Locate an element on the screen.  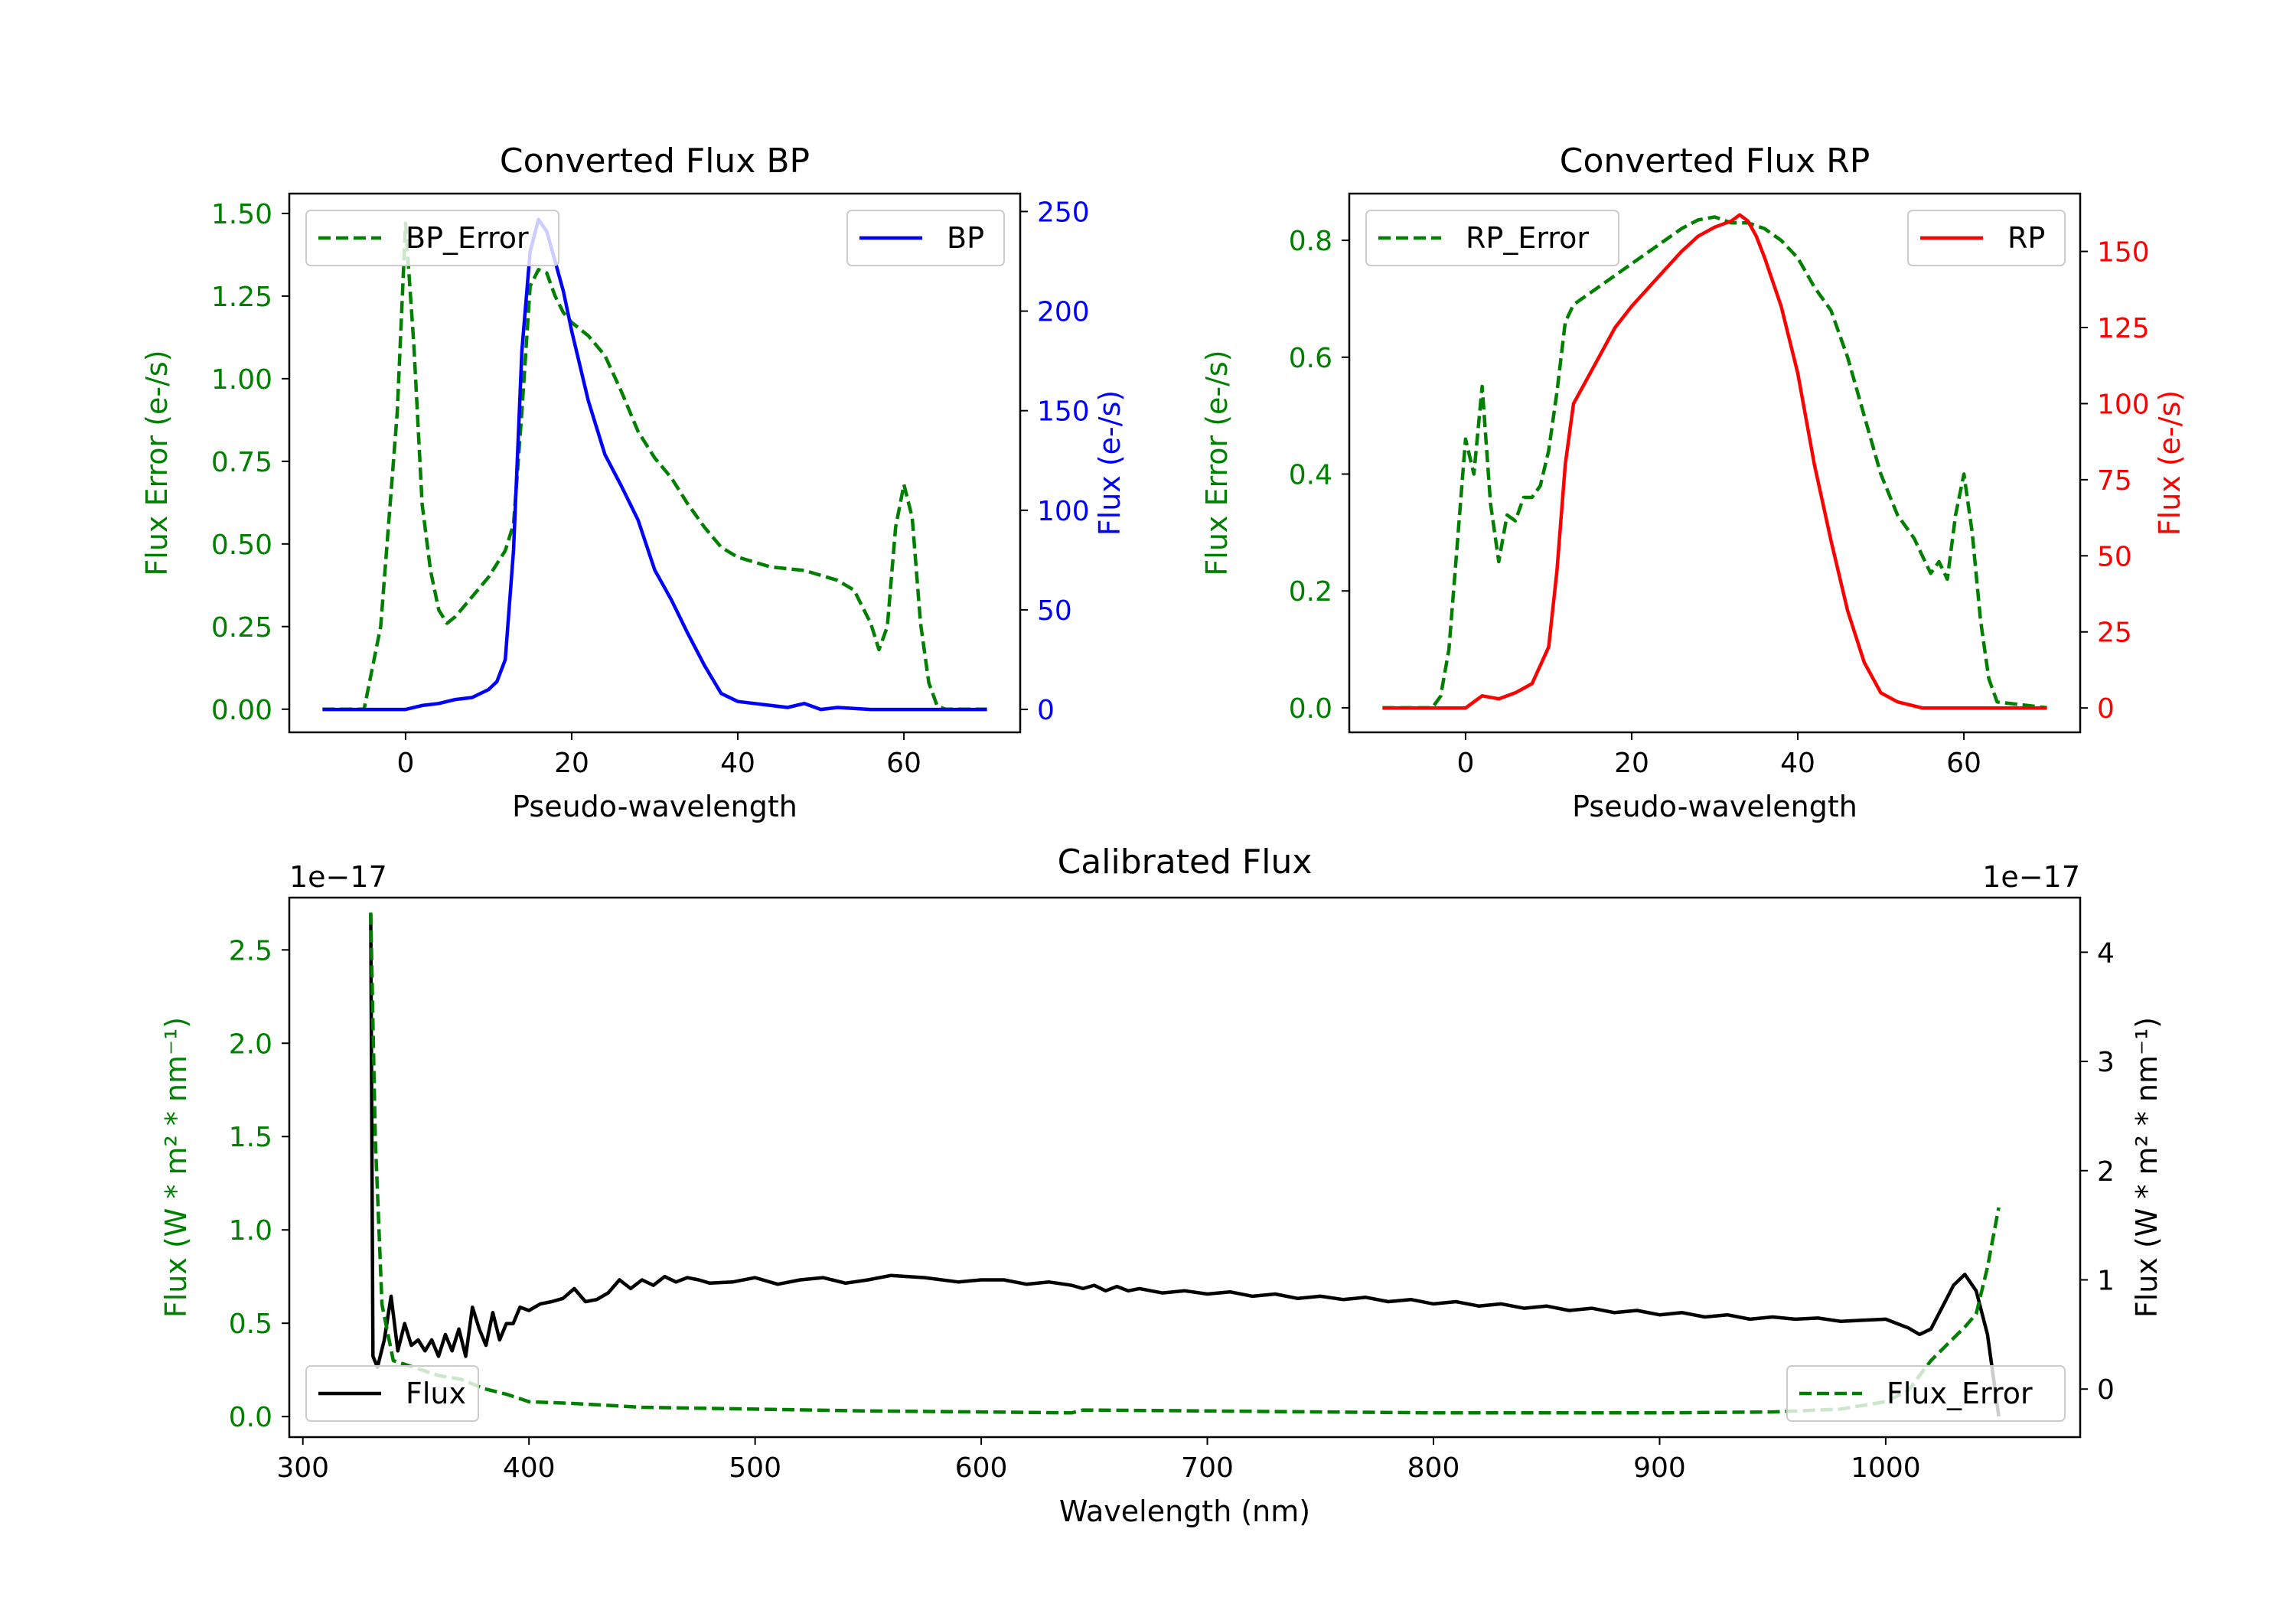
chart-title: Converted Flux BP is located at coordinates (655, 161).